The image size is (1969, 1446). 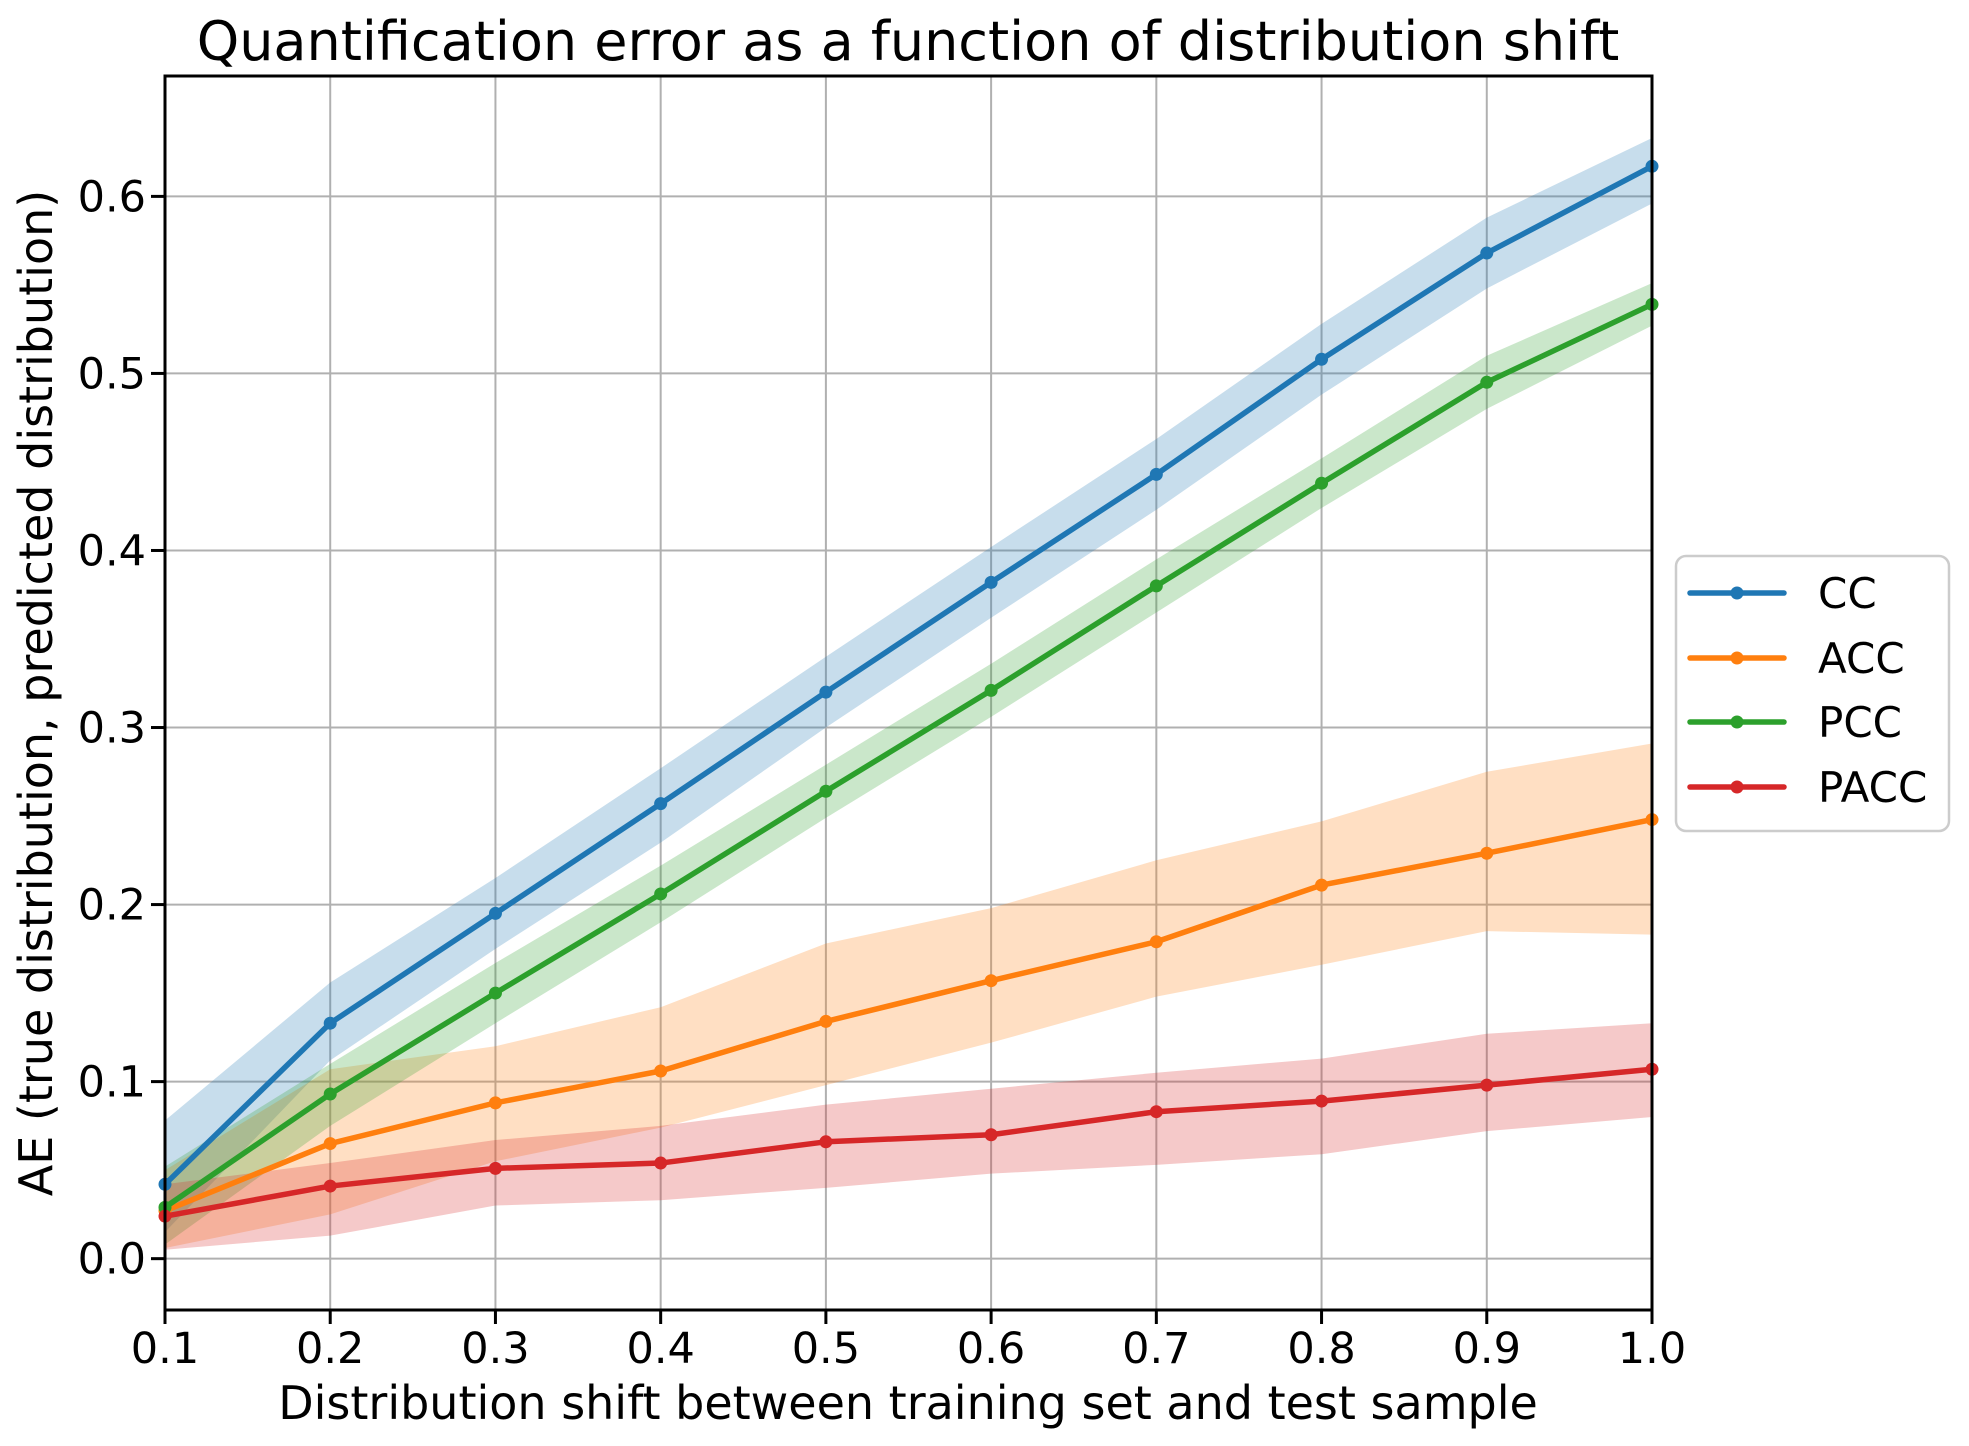 What do you see at coordinates (495, 913) in the screenshot?
I see `marker-CC-0.3` at bounding box center [495, 913].